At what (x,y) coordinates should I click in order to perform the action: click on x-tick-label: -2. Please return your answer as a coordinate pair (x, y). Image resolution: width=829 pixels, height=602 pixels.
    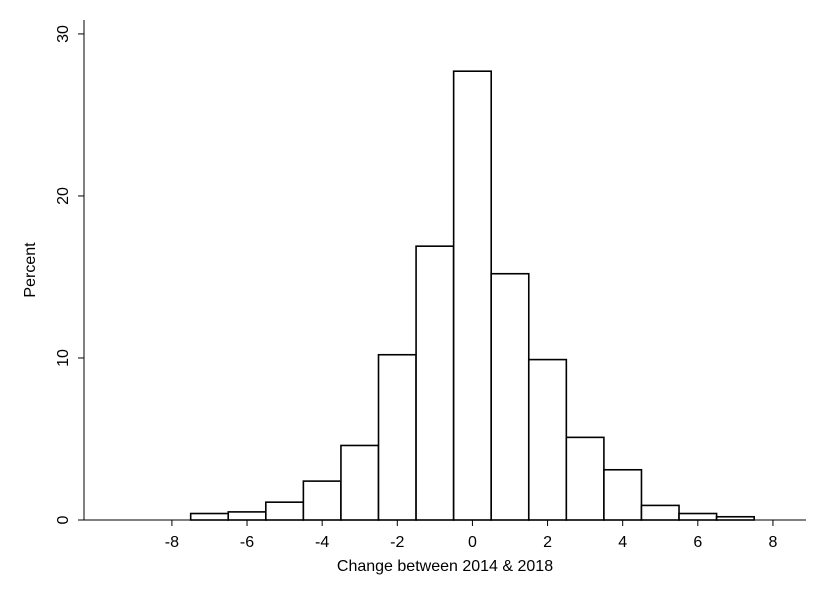
    Looking at the image, I should click on (397, 542).